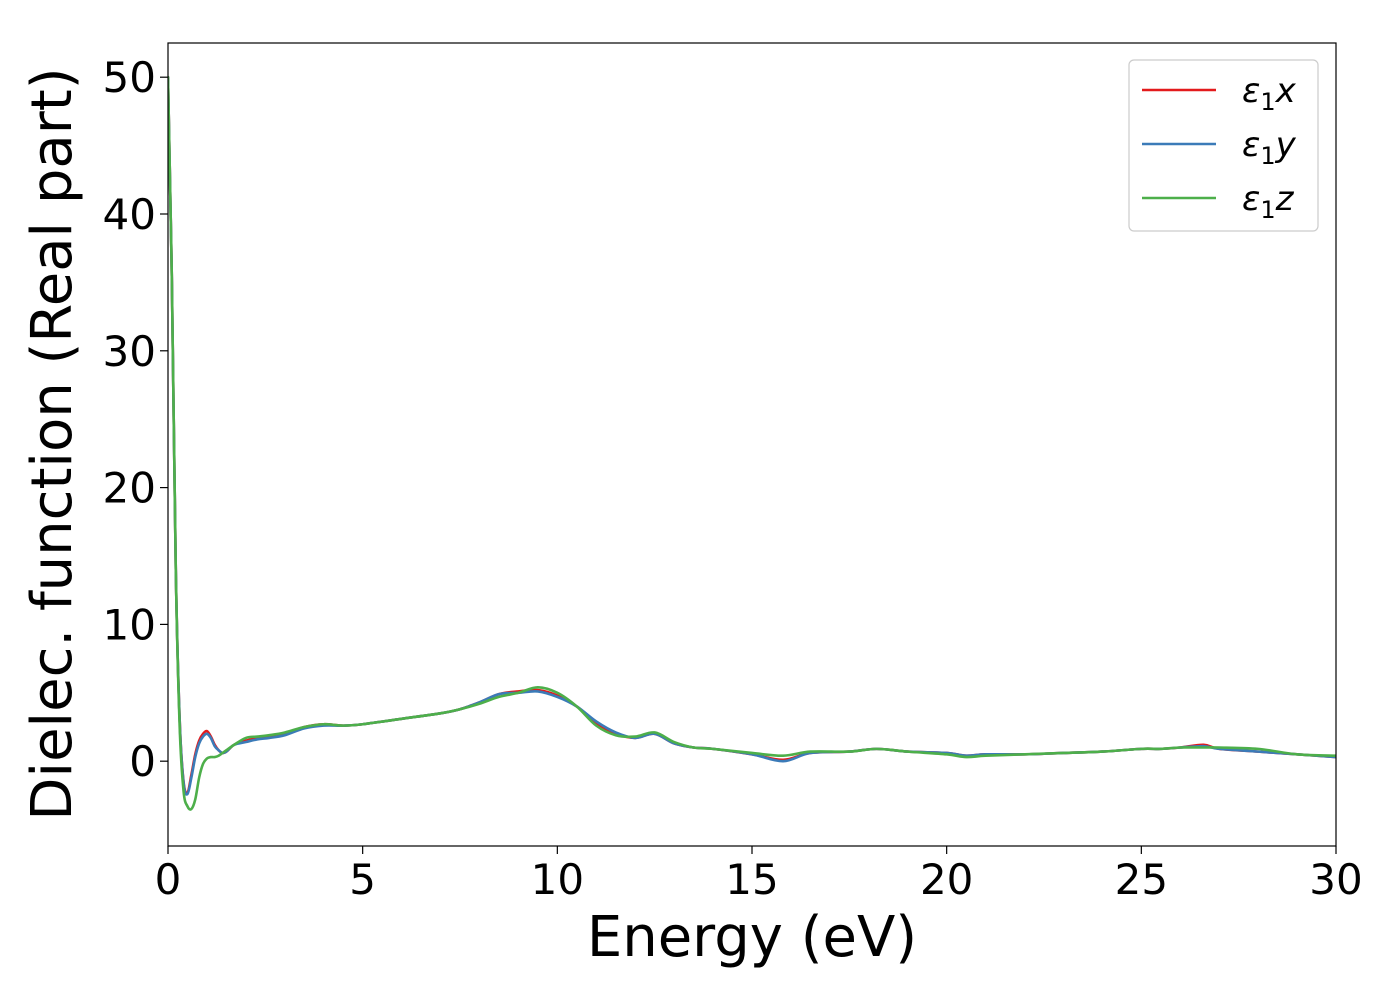  Describe the element at coordinates (168, 879) in the screenshot. I see `x-tick-label: 0` at that location.